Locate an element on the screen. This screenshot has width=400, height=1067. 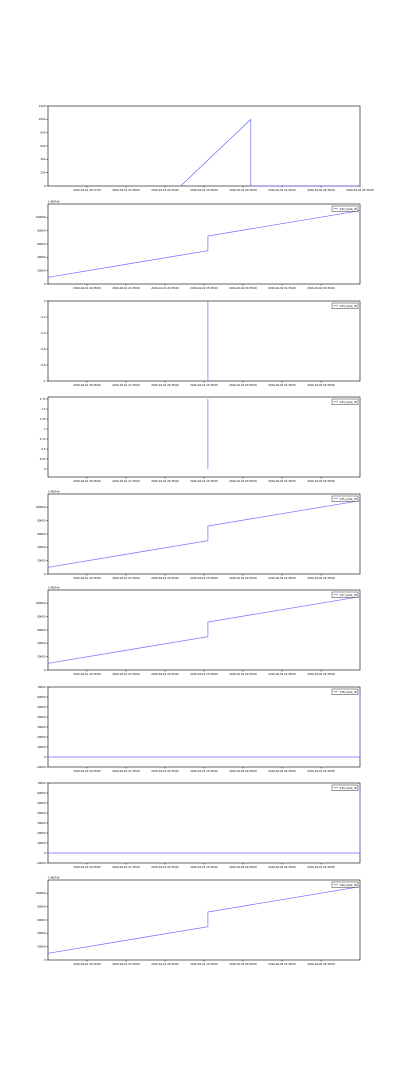
x-tick-label: 2016-04-02 03:38:00 is located at coordinates (360, 190).